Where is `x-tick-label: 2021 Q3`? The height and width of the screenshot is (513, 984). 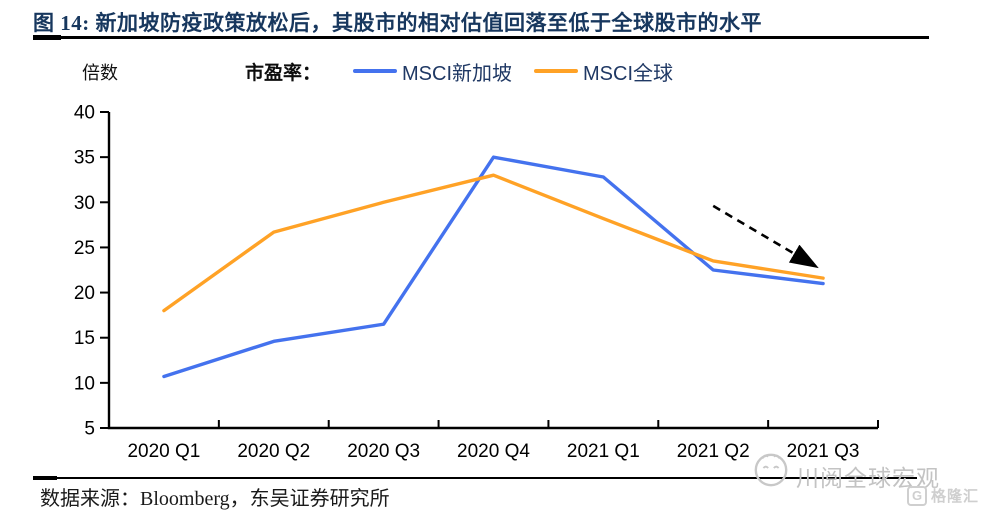 x-tick-label: 2021 Q3 is located at coordinates (823, 451).